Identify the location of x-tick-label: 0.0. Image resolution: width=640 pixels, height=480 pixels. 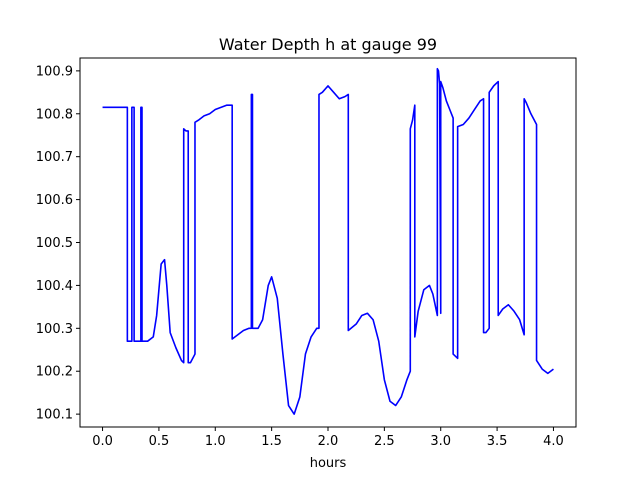
(102, 441).